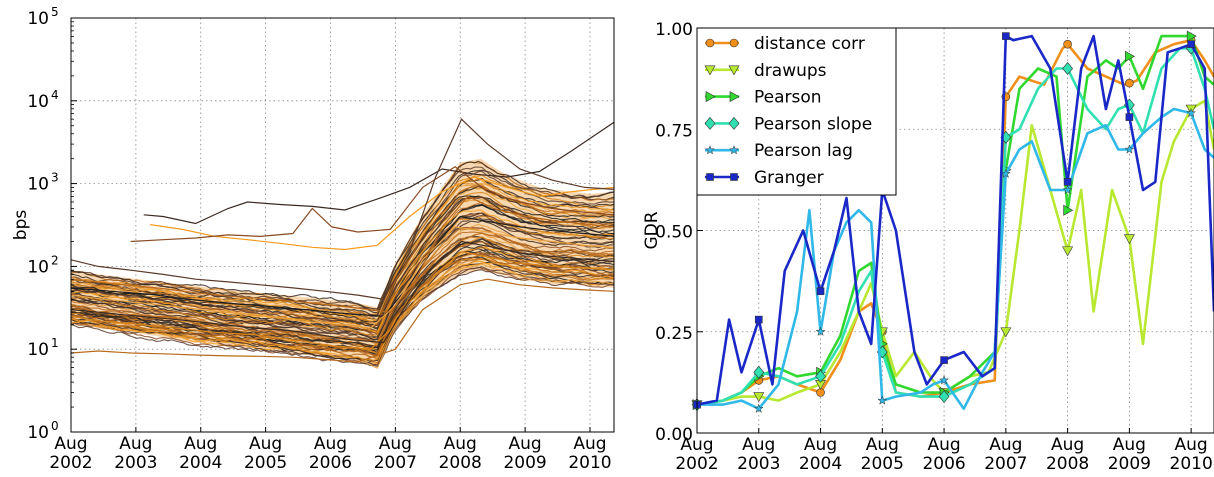 The width and height of the screenshot is (1214, 477). Describe the element at coordinates (882, 464) in the screenshot. I see `right-x-tick-year: 2005` at that location.